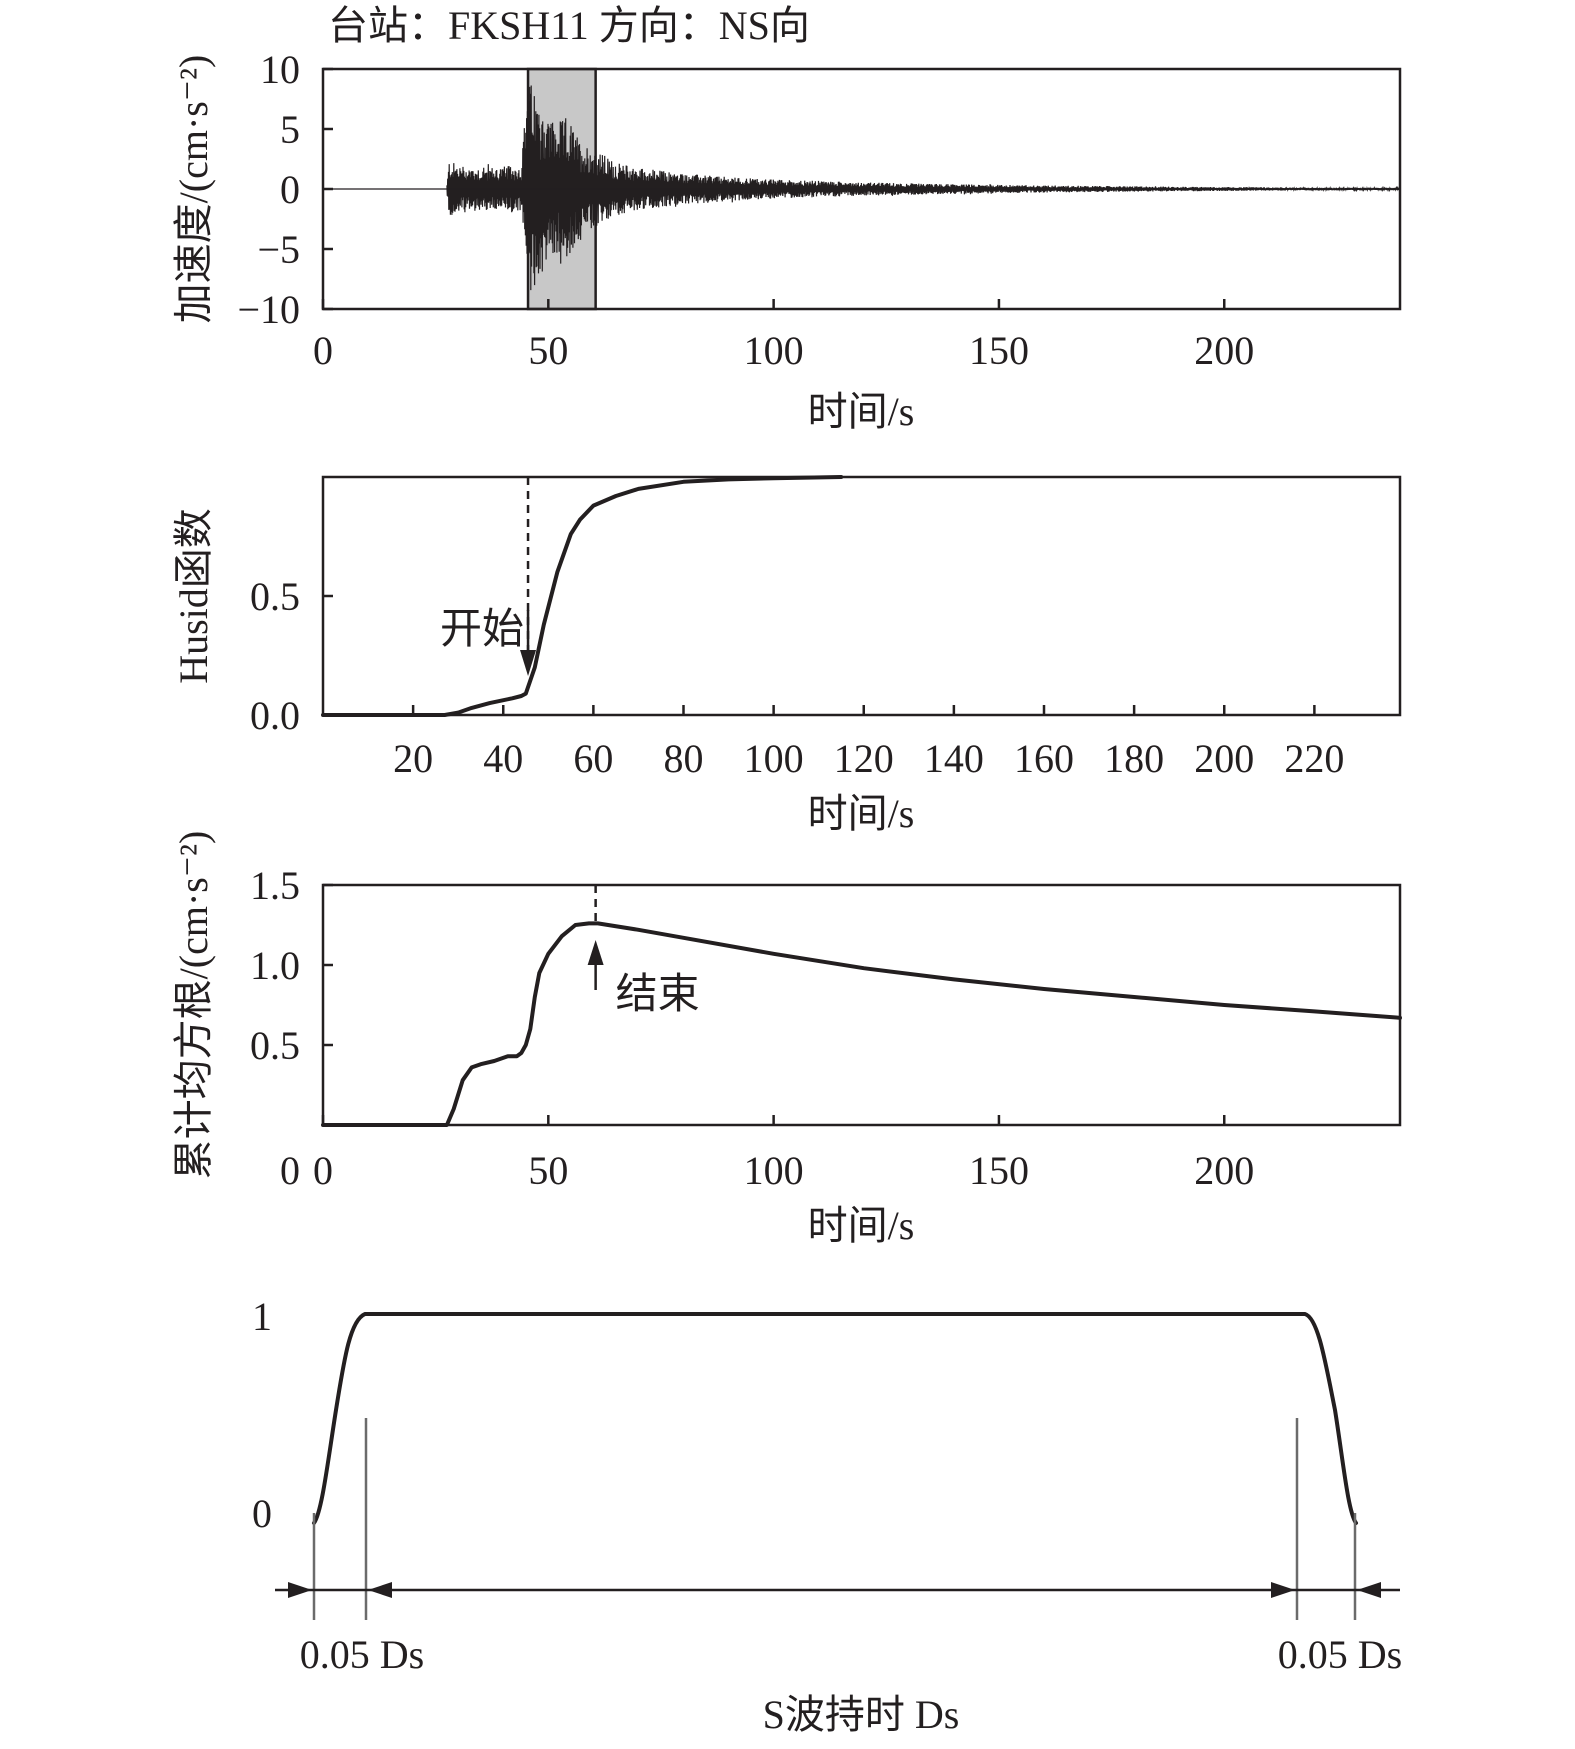  Describe the element at coordinates (864, 758) in the screenshot. I see `x-tick-label: 120` at that location.